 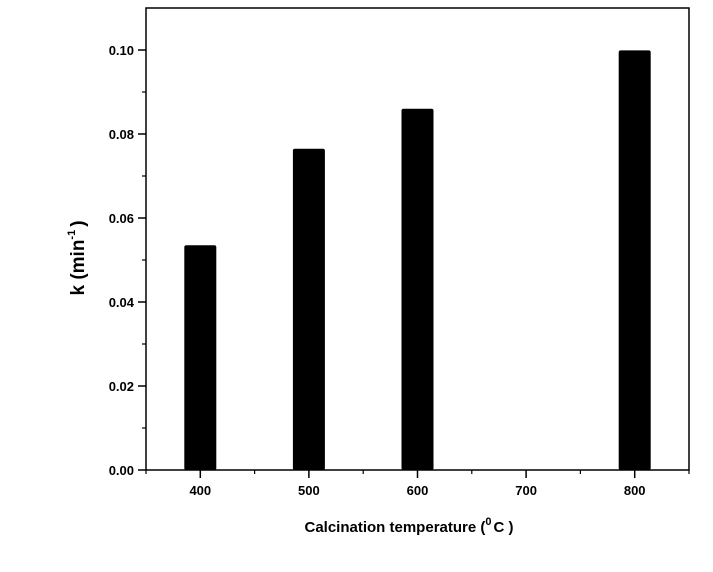 I want to click on x-tick-label: 800, so click(x=635, y=490).